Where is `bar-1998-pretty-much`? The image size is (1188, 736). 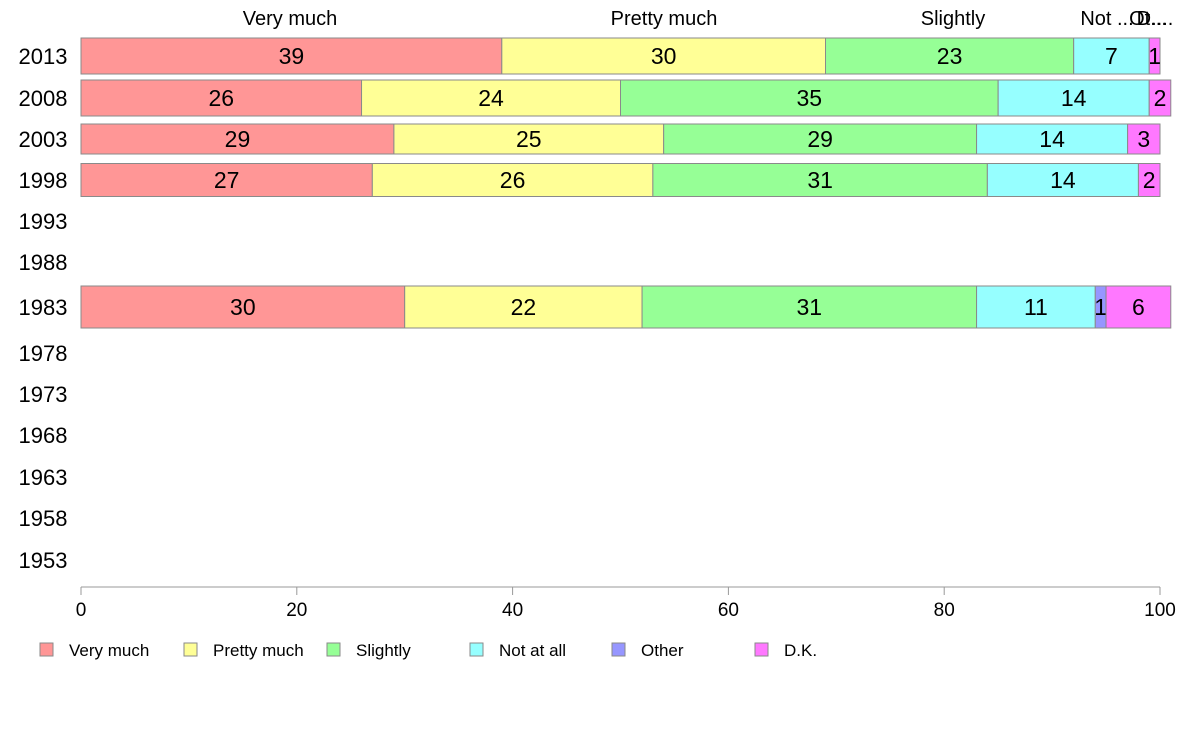
bar-1998-pretty-much is located at coordinates (512, 180).